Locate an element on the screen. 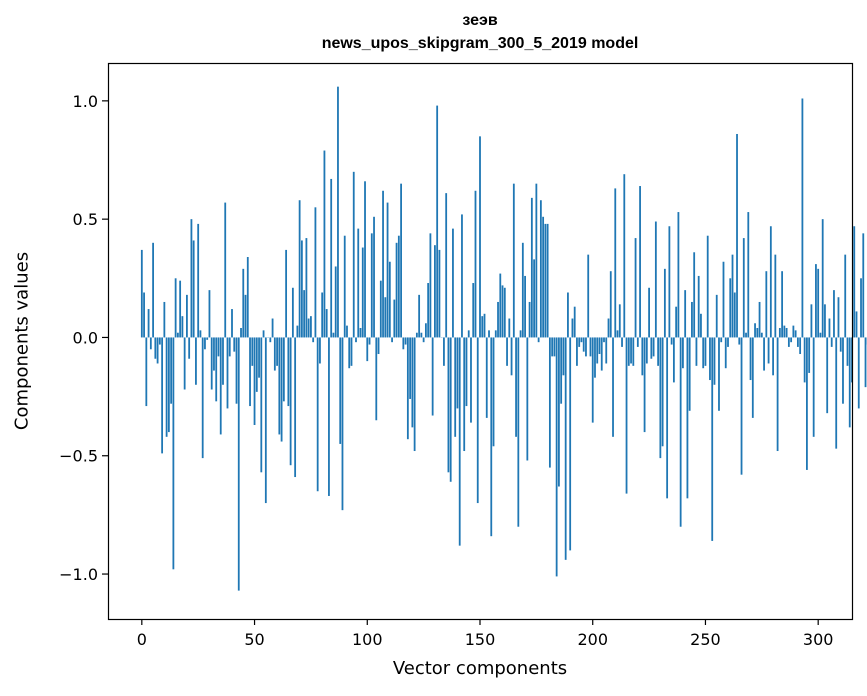  y-tick-label: −1.0 is located at coordinates (78, 574).